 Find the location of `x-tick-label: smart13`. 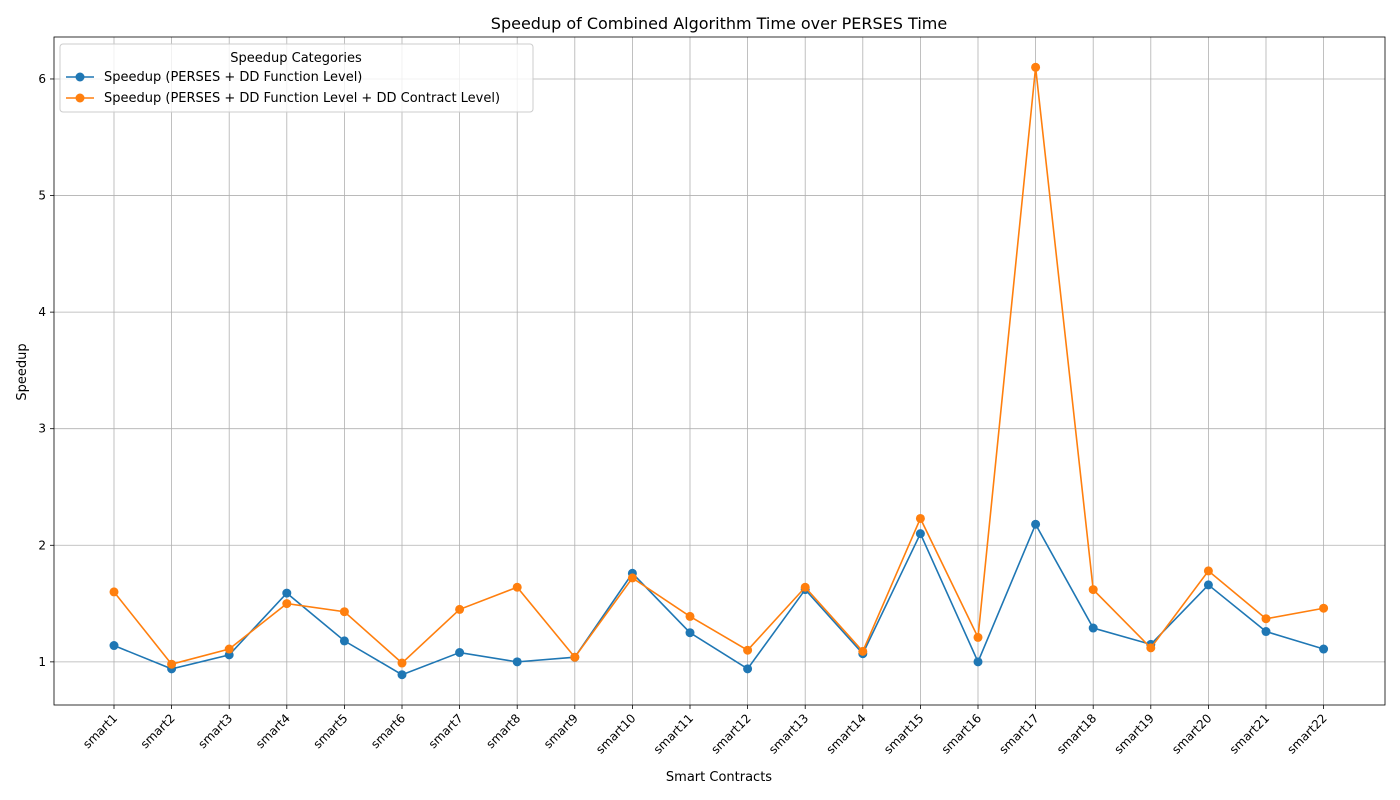

x-tick-label: smart13 is located at coordinates (788, 733).